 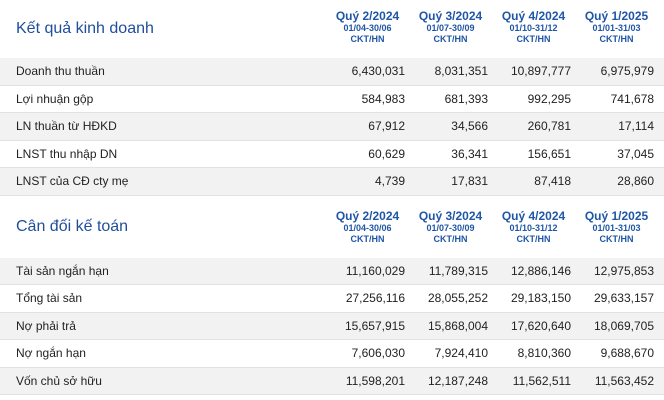 What do you see at coordinates (623, 298) in the screenshot?
I see `cell-value: 29,633,157` at bounding box center [623, 298].